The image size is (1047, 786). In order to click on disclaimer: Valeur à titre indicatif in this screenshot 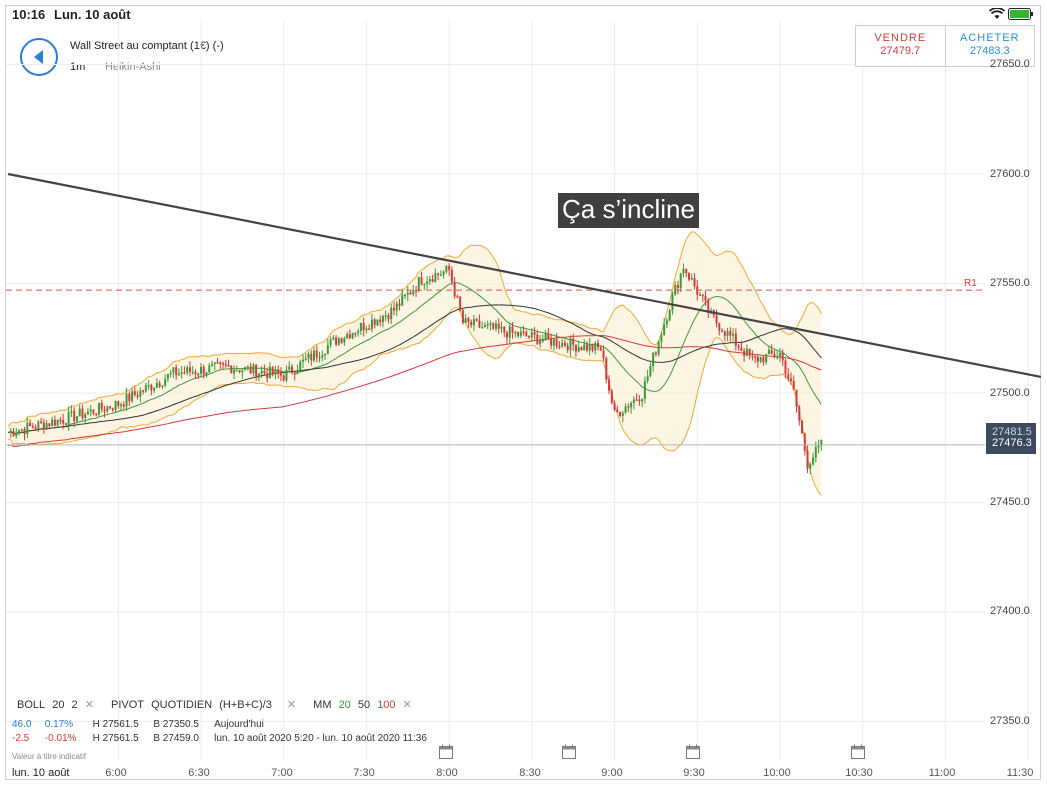, I will do `click(49, 756)`.